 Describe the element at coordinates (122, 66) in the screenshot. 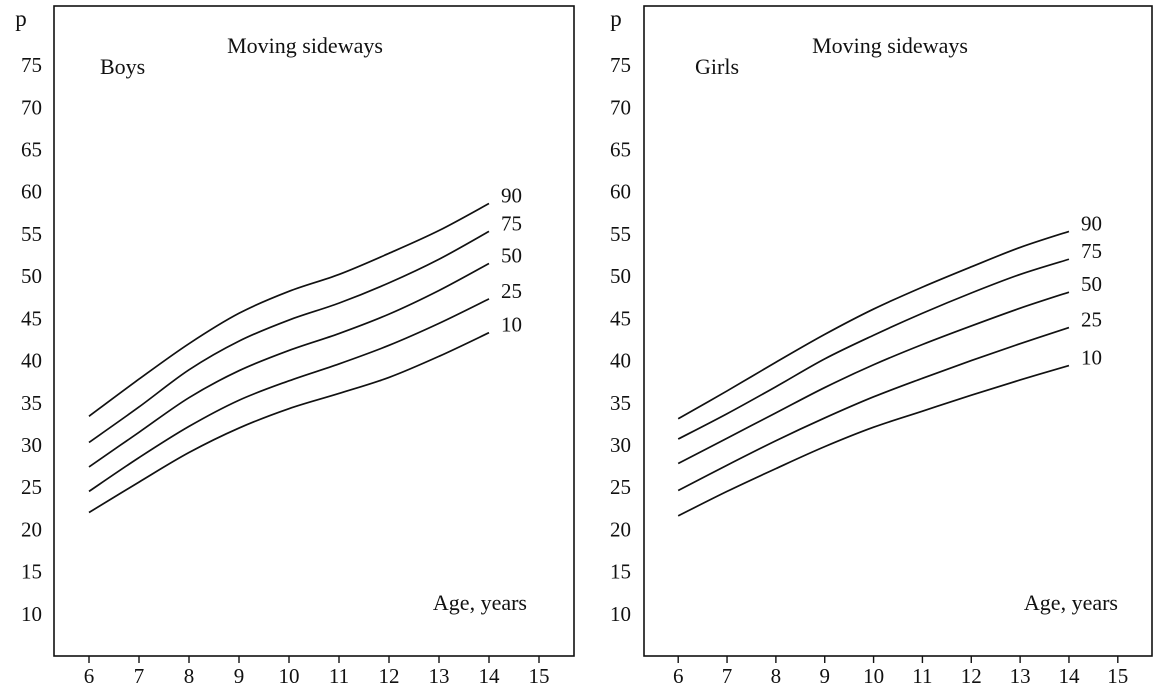

I see `panel-label: Boys` at that location.